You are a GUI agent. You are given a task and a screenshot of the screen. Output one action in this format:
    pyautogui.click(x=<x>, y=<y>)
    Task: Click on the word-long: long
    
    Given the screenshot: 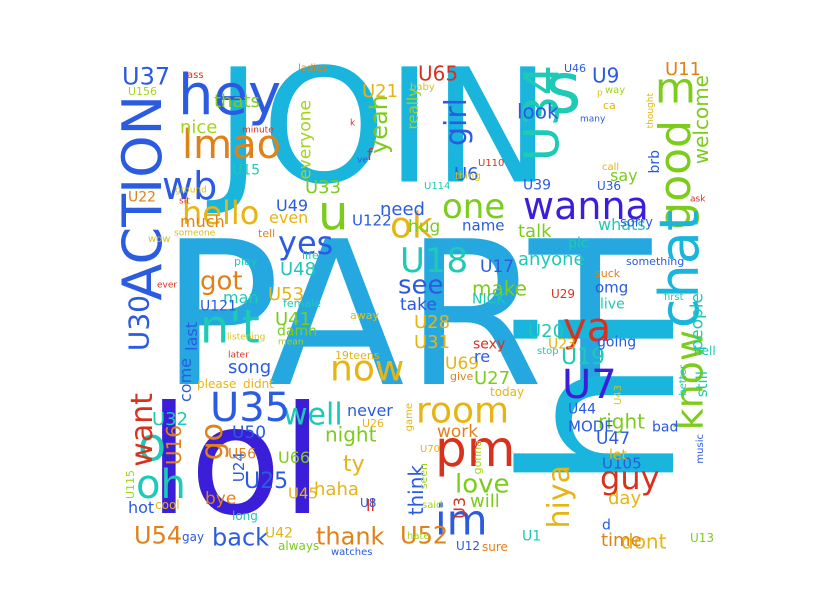 What is the action you would take?
    pyautogui.click(x=245, y=516)
    